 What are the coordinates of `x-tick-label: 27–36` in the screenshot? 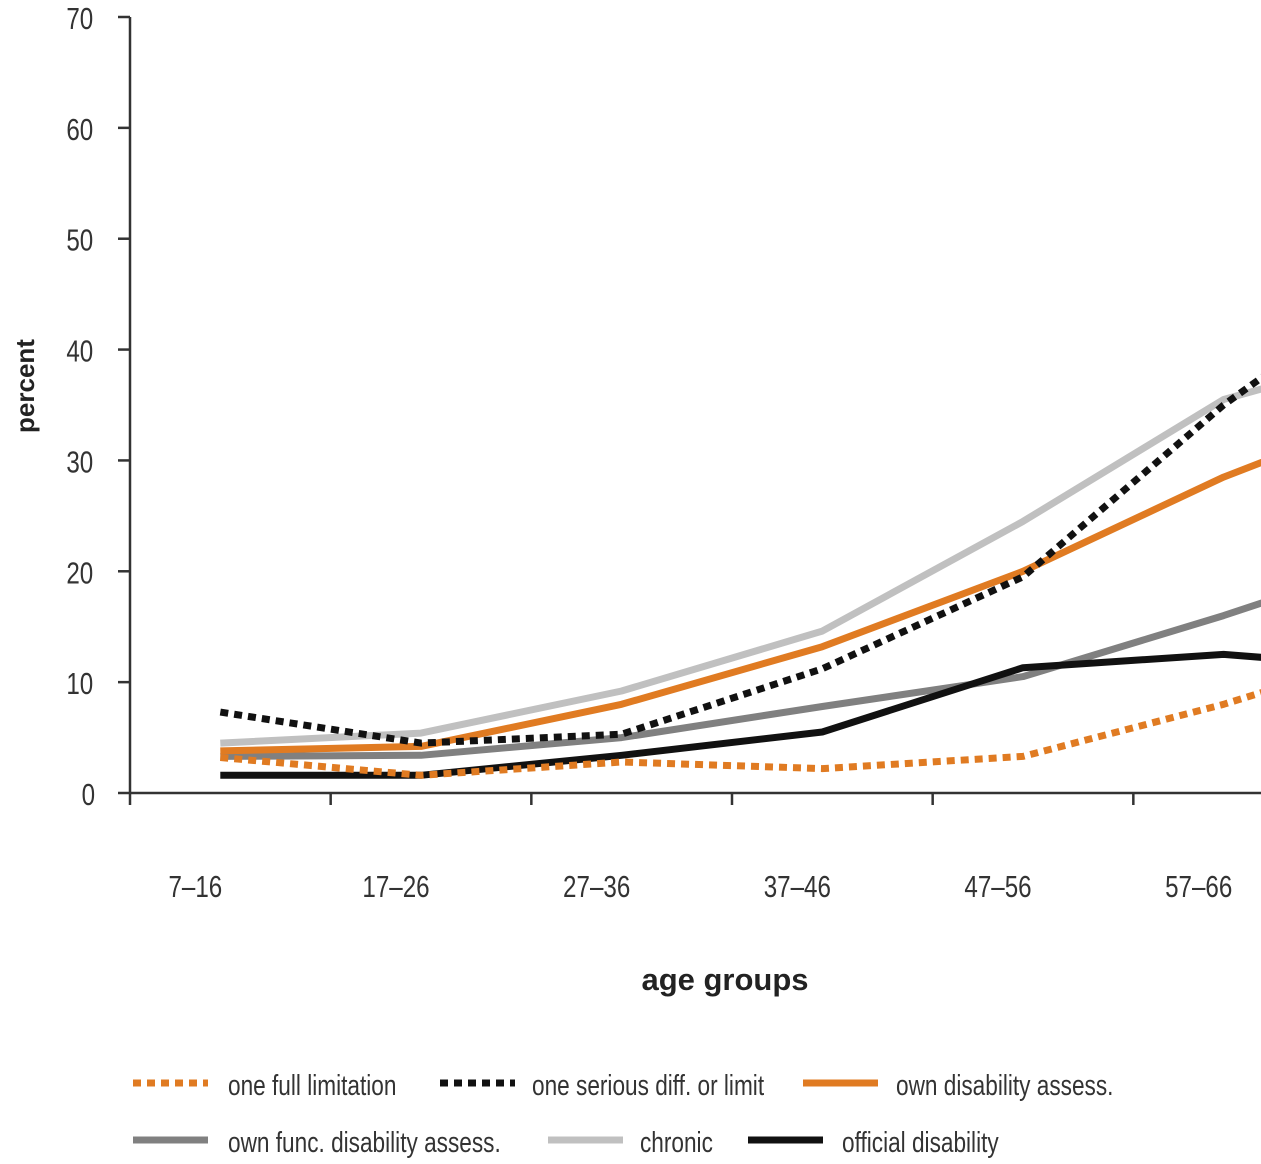 It's located at (596, 886).